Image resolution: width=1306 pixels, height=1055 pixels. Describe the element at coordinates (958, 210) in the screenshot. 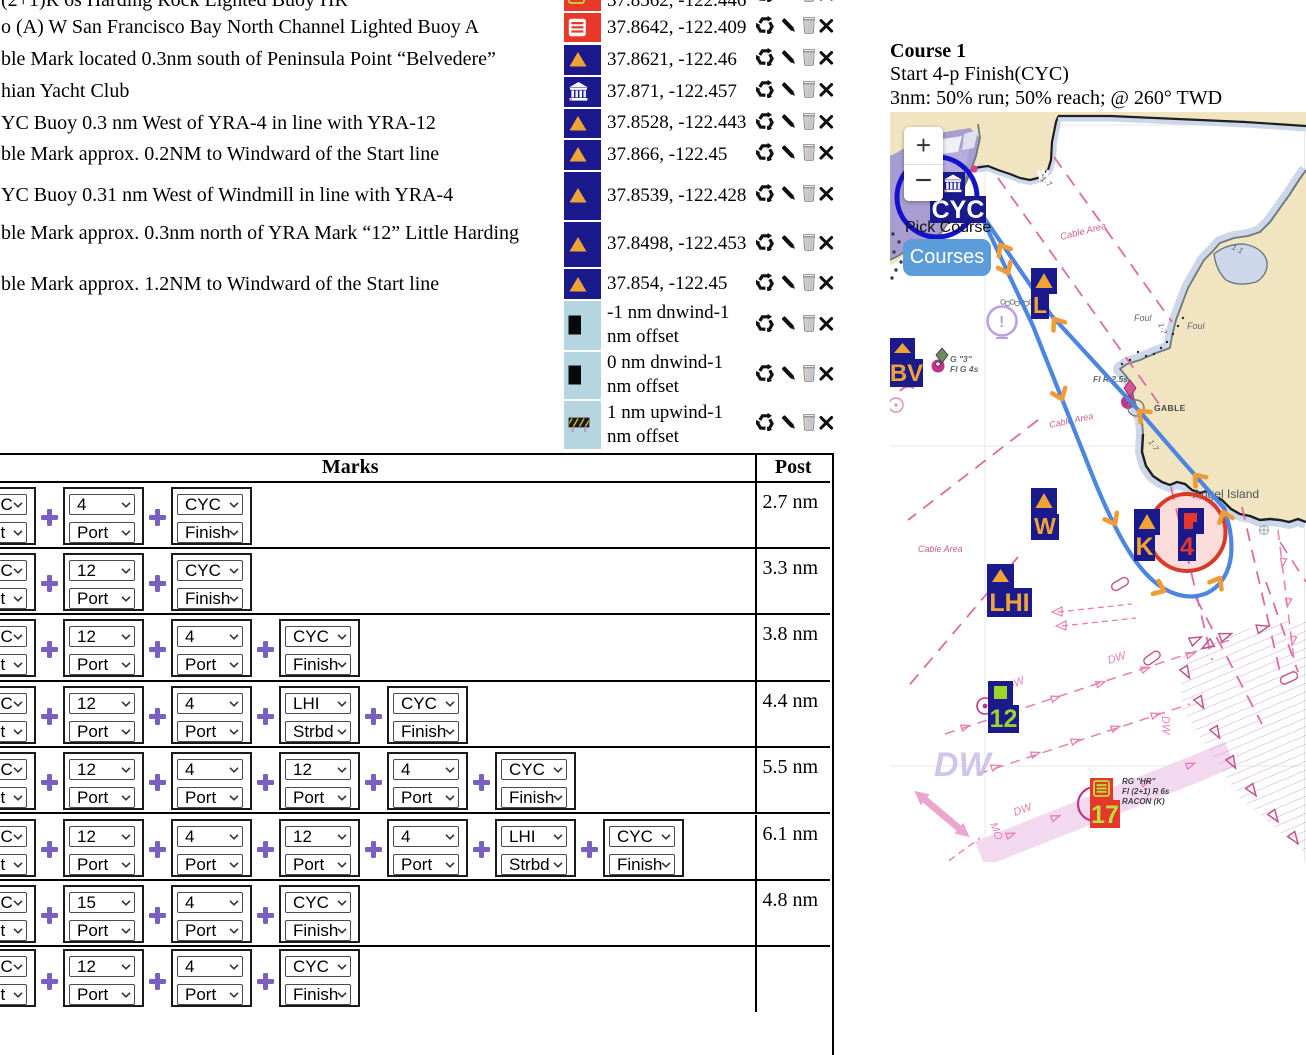

I see `svg-text: CYC` at that location.